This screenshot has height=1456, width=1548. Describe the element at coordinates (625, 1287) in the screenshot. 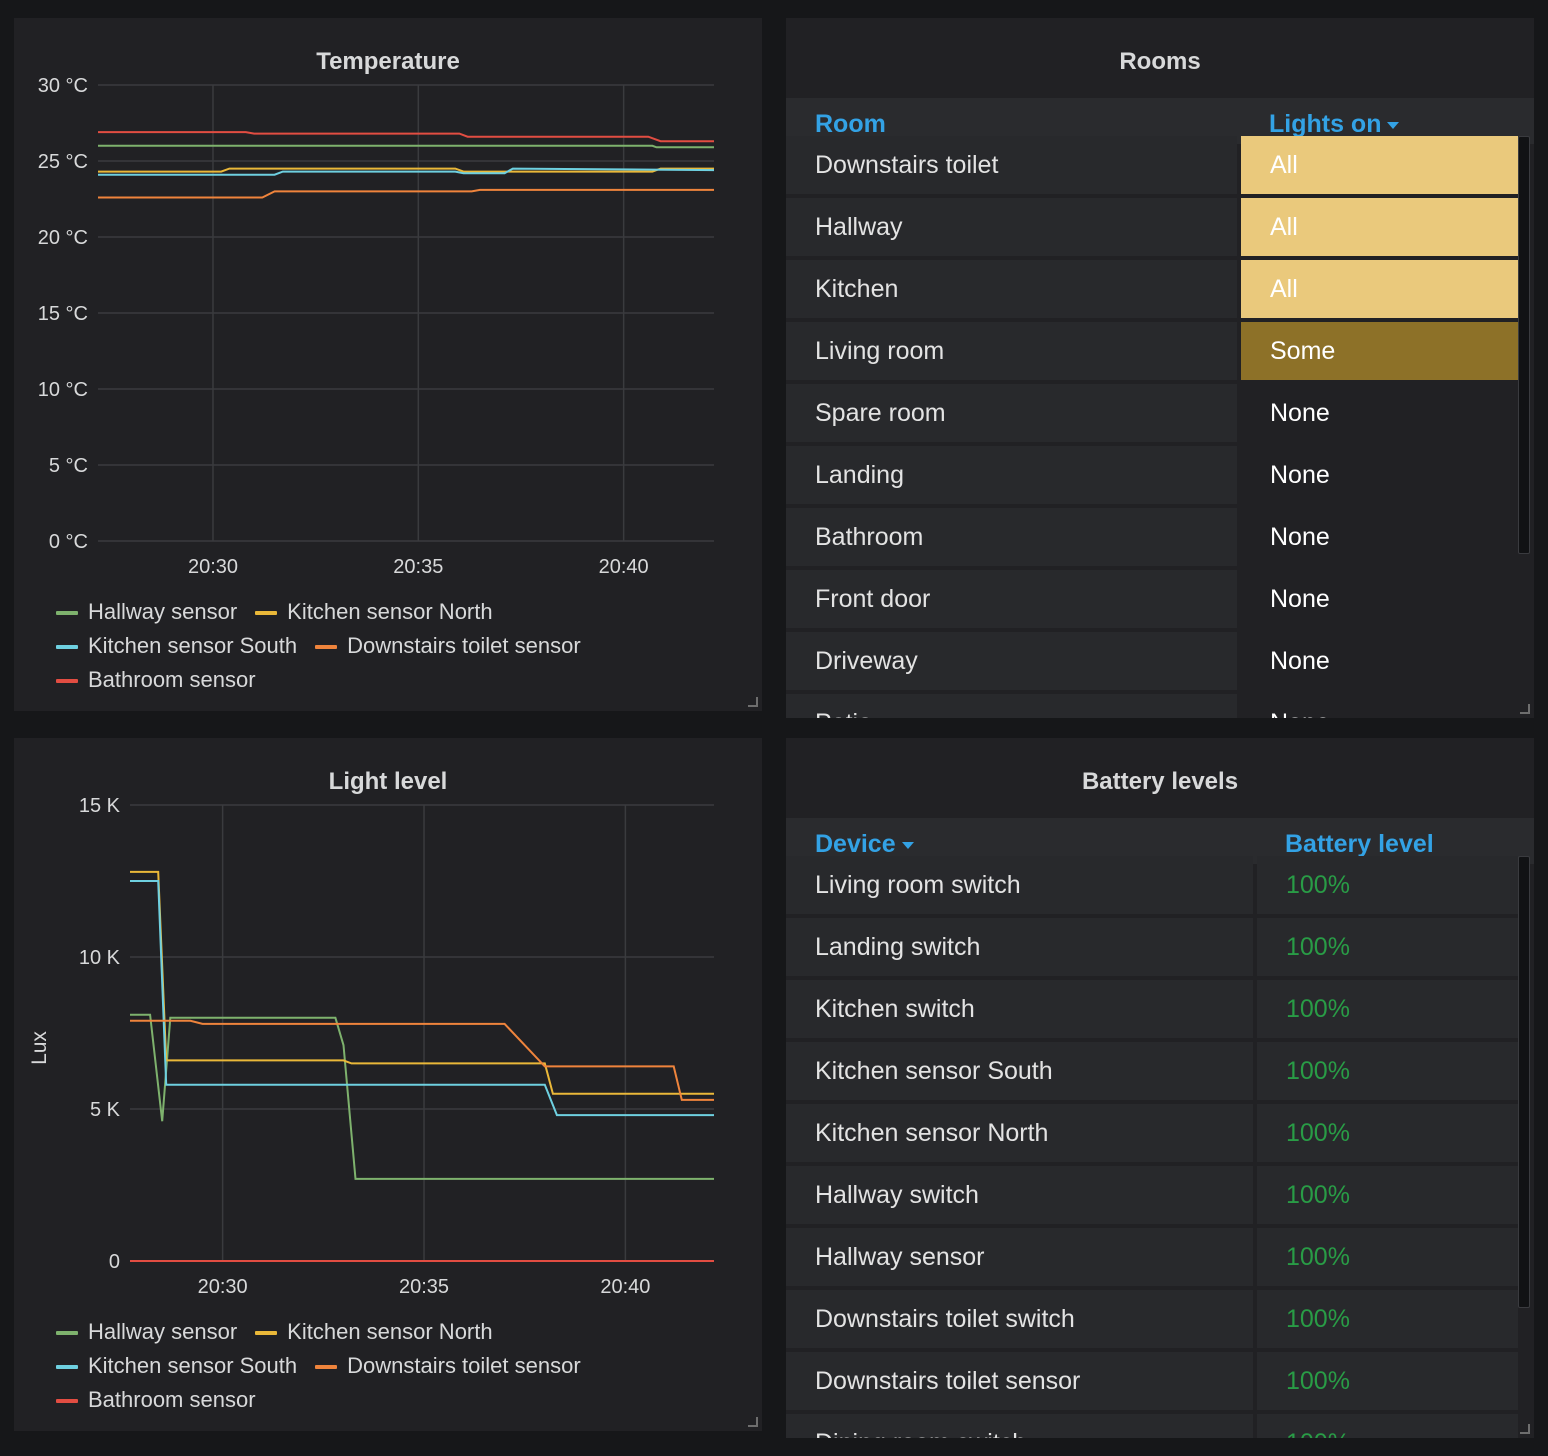

I see `x-tick-label: 20:40` at that location.